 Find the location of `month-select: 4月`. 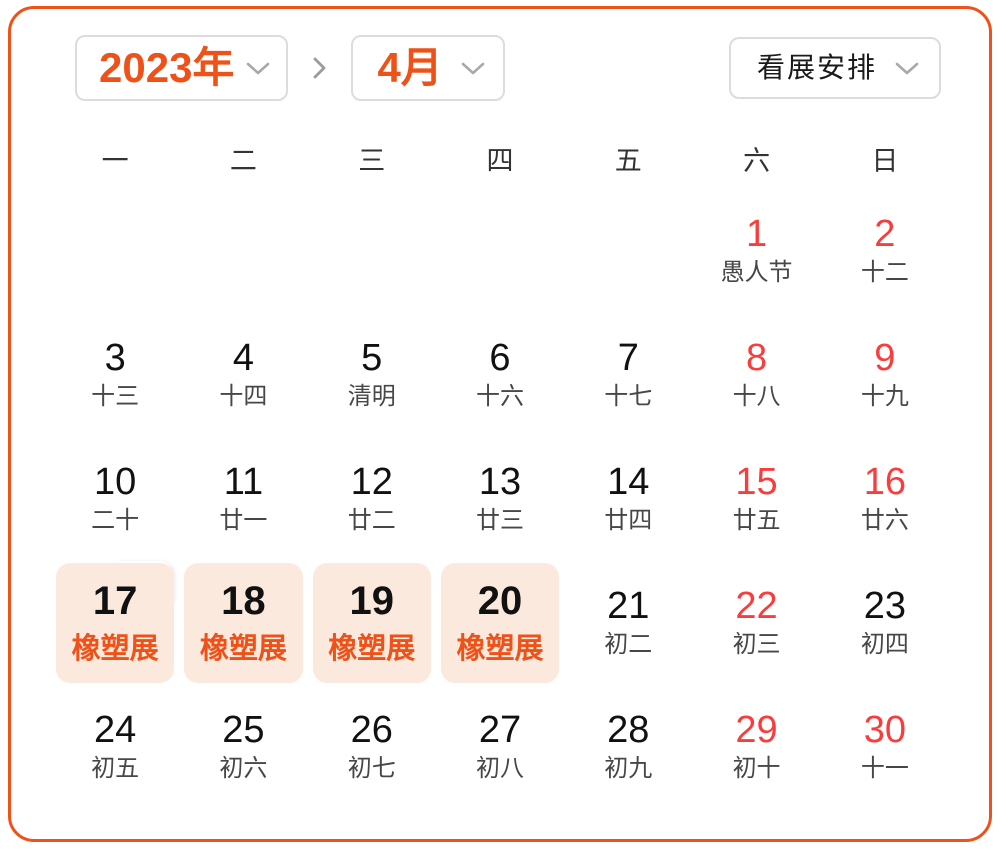

month-select: 4月 is located at coordinates (428, 68).